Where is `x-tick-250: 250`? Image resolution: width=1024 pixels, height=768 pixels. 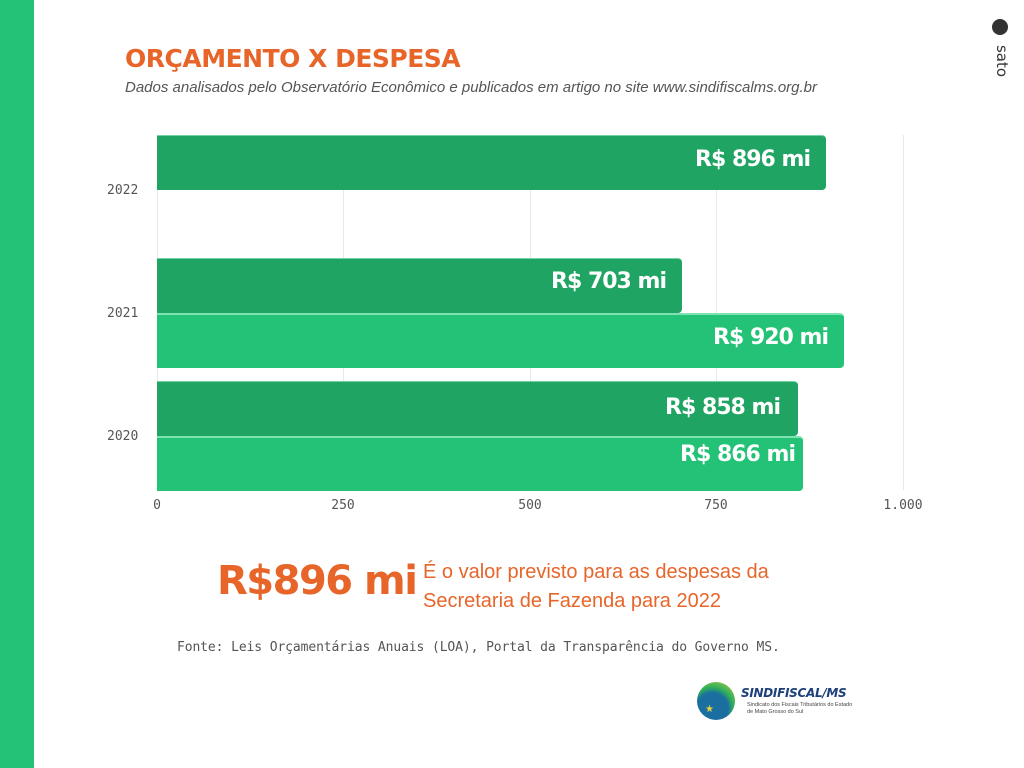 x-tick-250: 250 is located at coordinates (343, 505).